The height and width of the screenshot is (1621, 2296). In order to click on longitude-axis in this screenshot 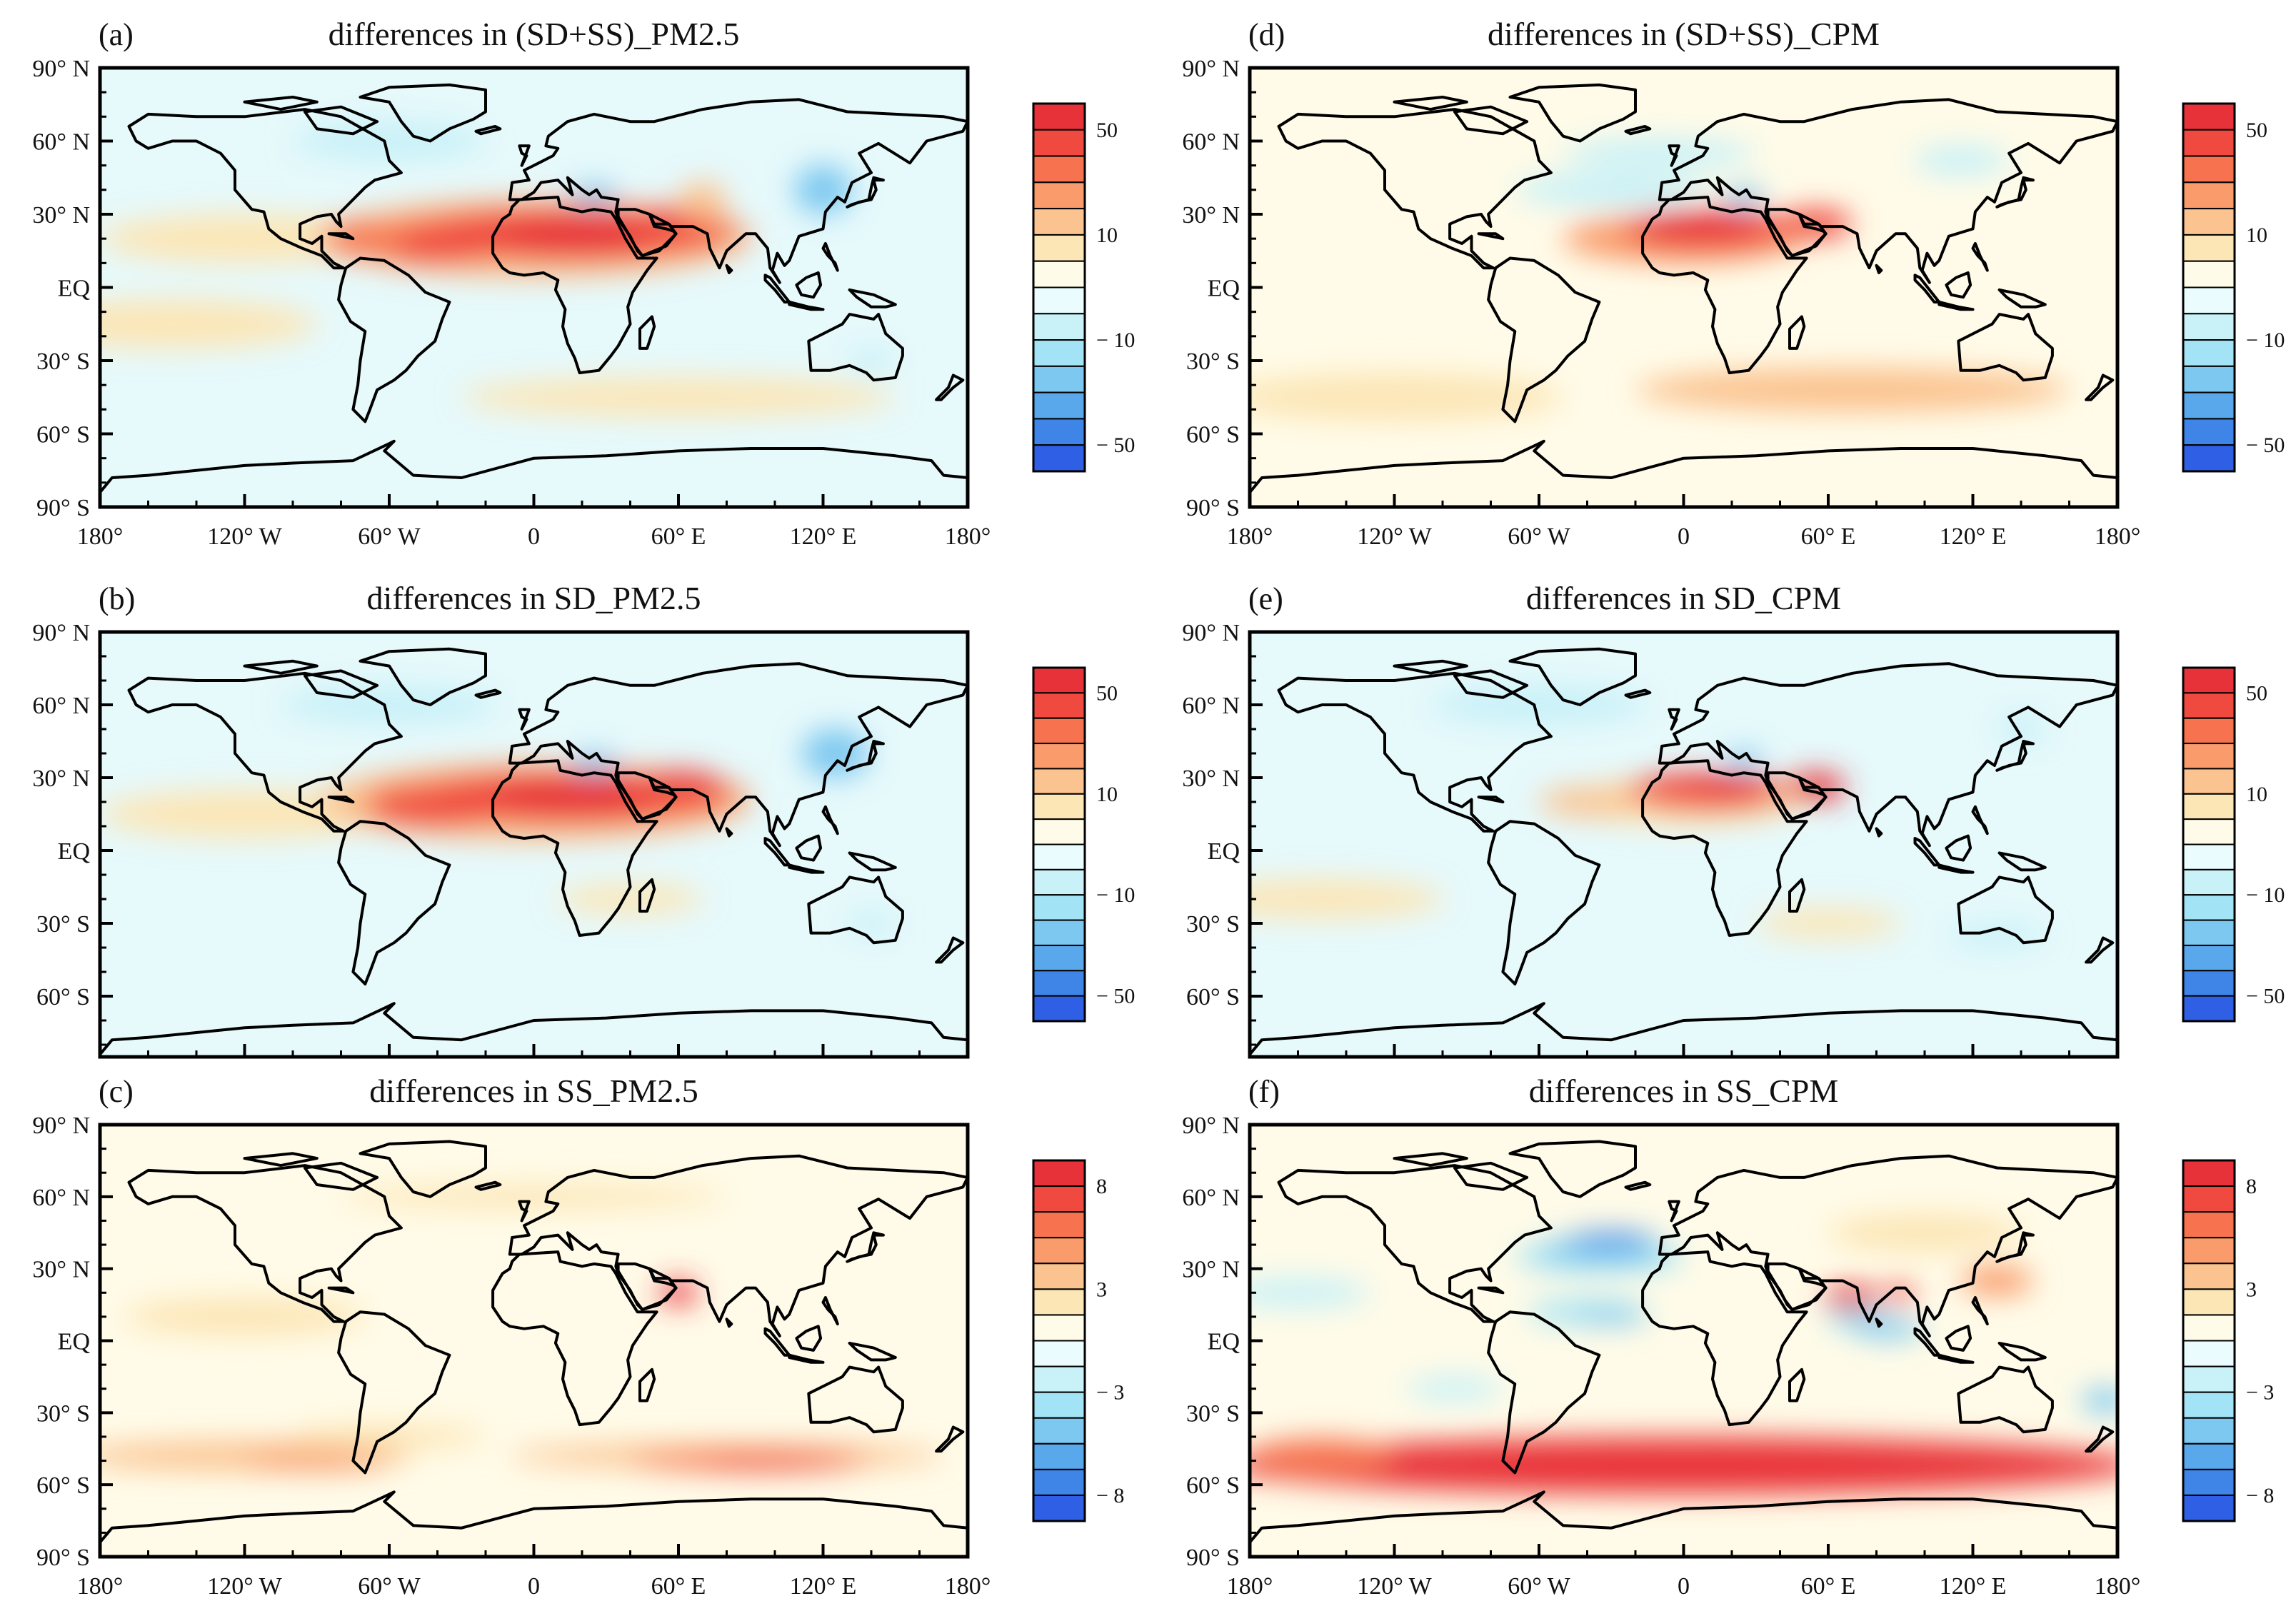, I will do `click(1683, 1050)`.